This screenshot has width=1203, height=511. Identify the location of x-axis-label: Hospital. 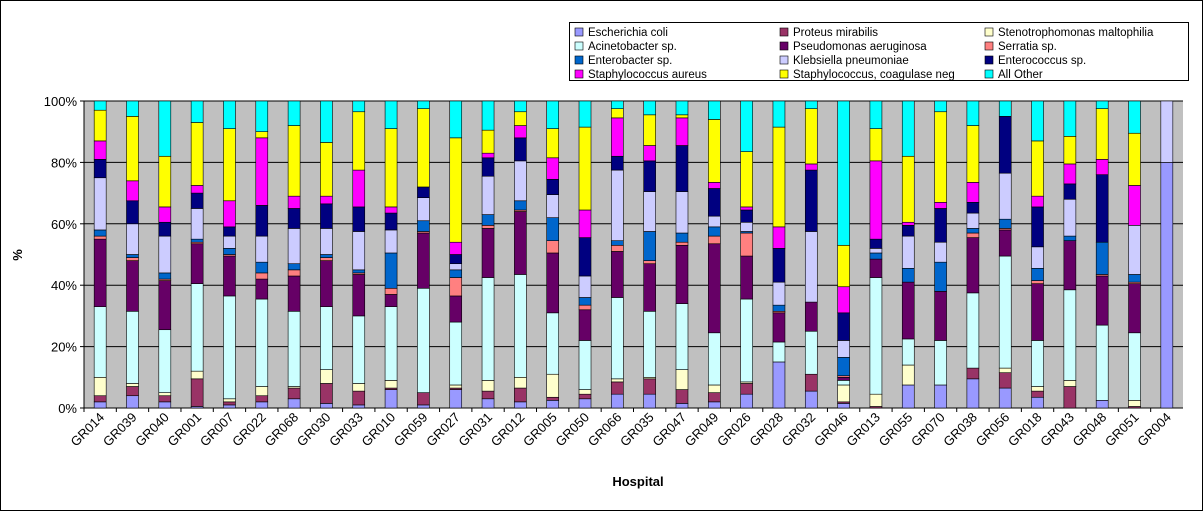
(637, 481).